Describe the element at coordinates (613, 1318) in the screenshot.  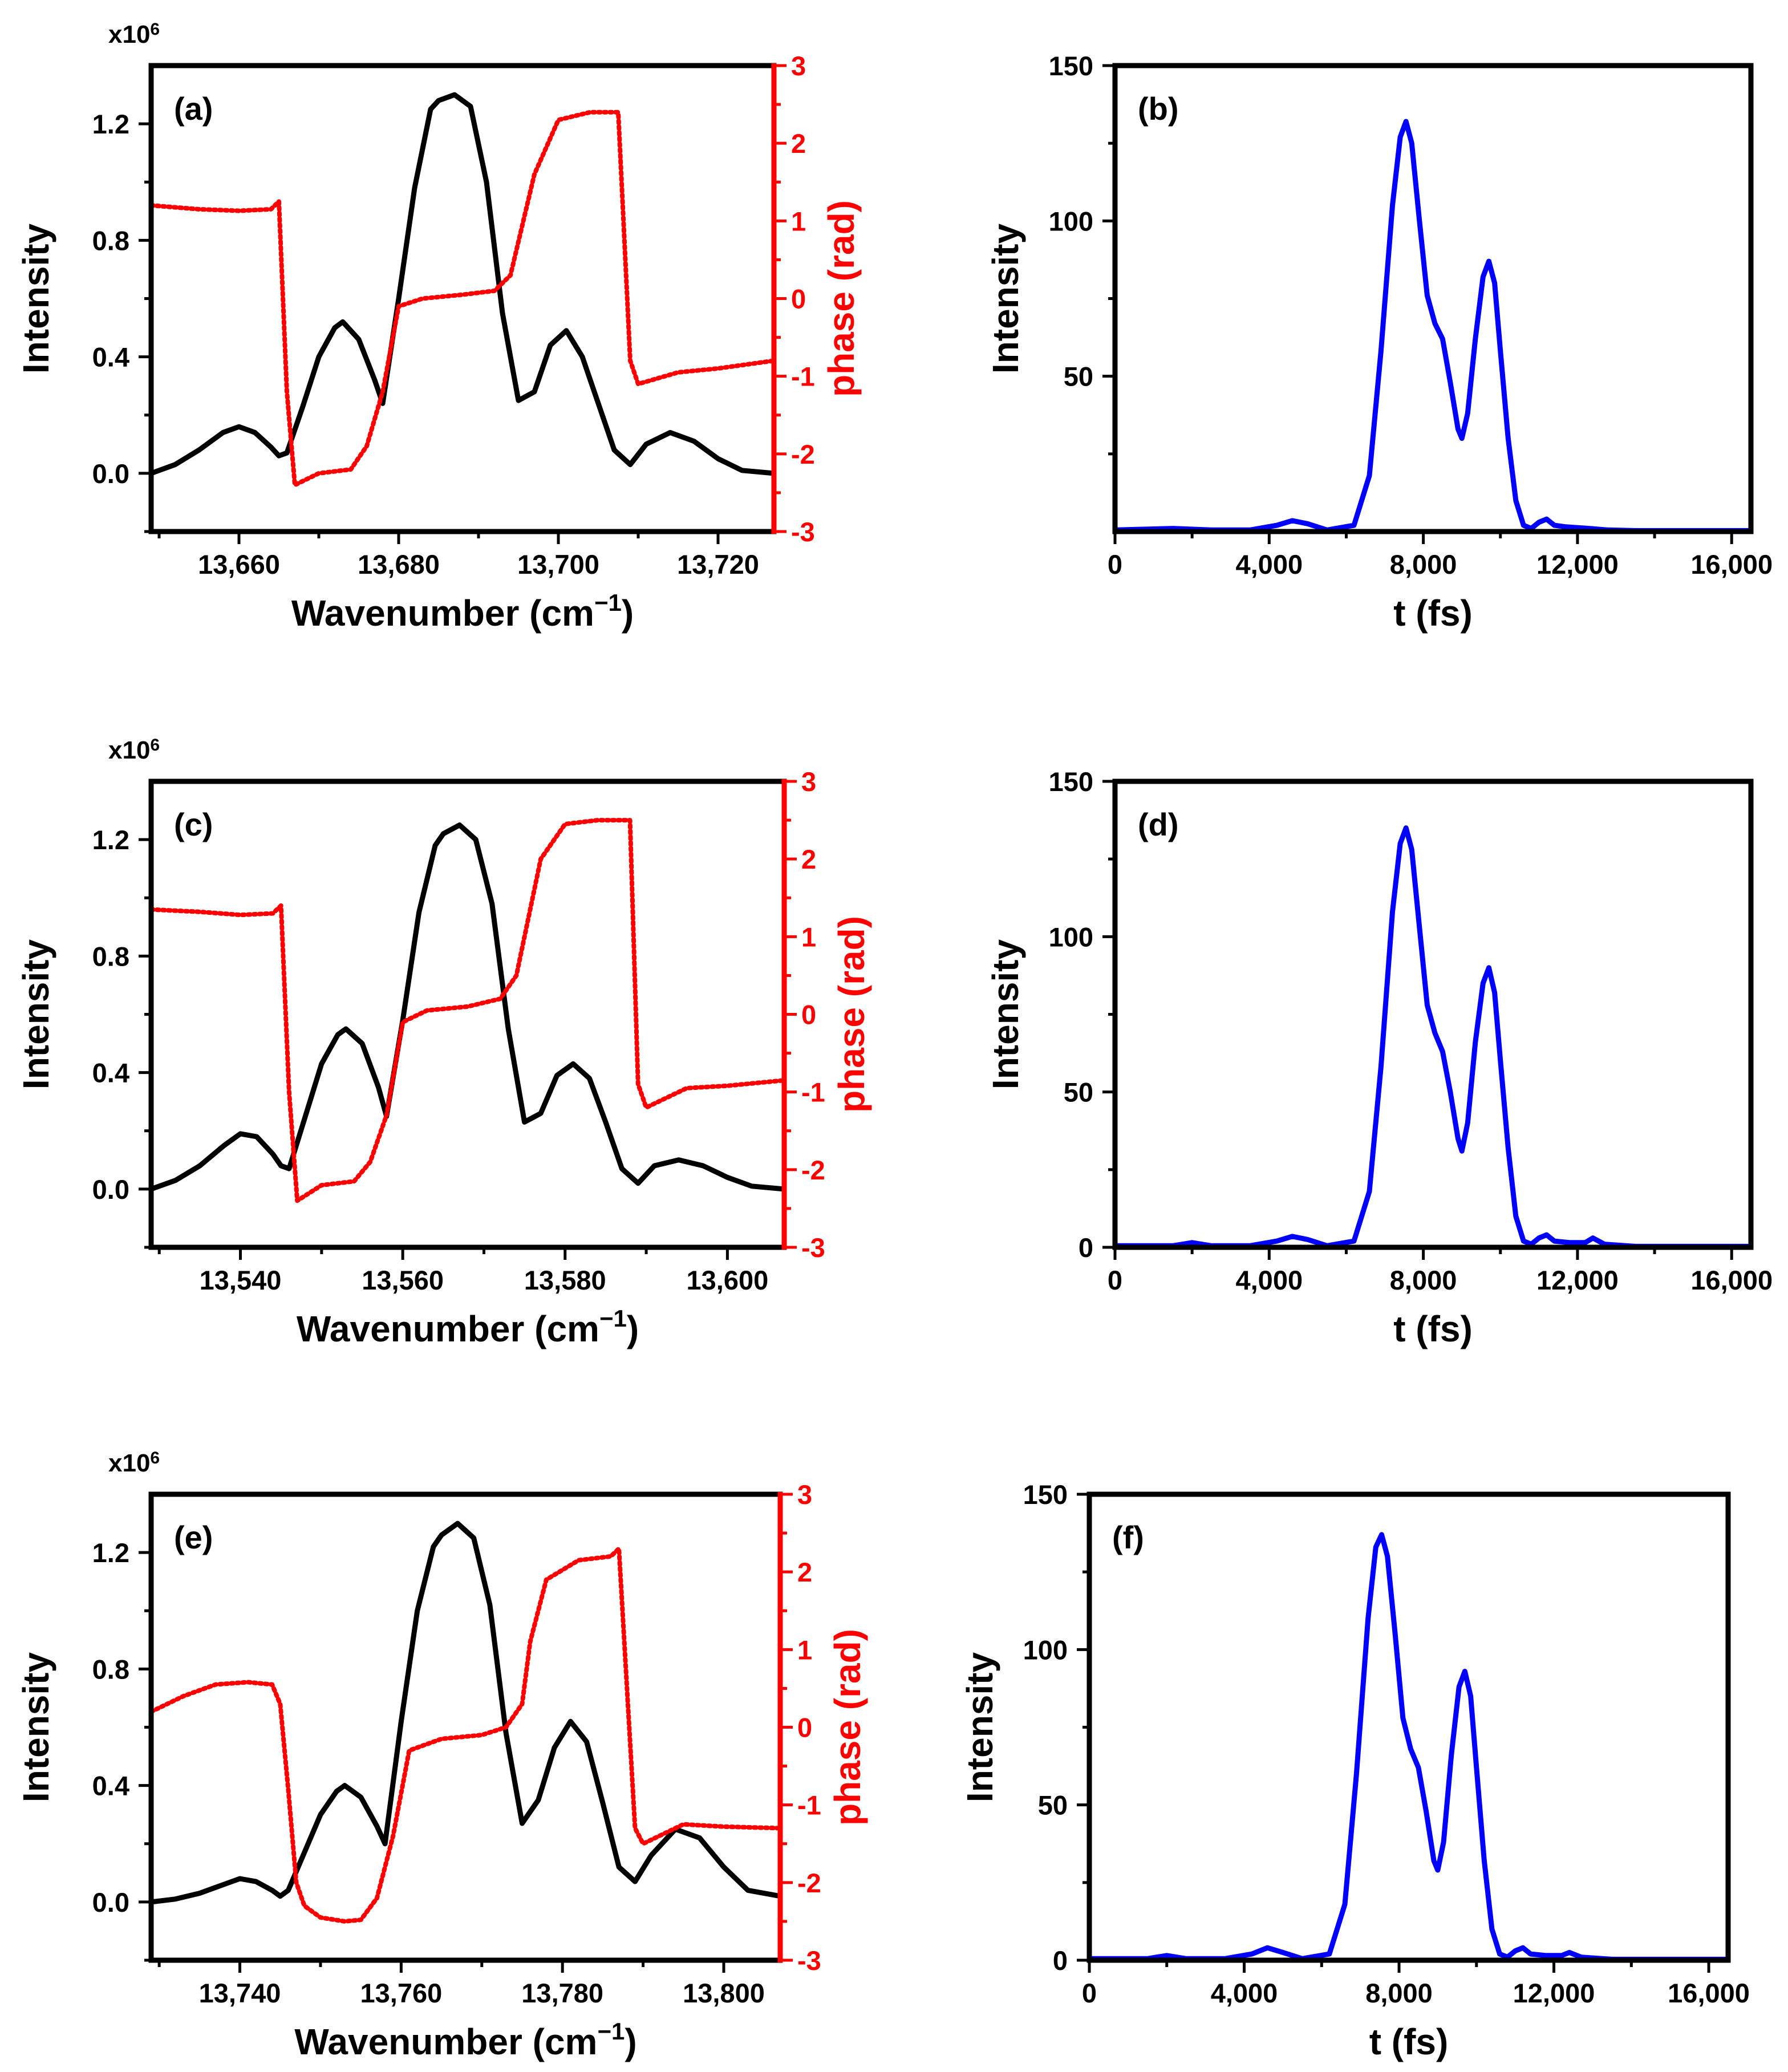
I see `x-axis-label-exponent-c: −1` at that location.